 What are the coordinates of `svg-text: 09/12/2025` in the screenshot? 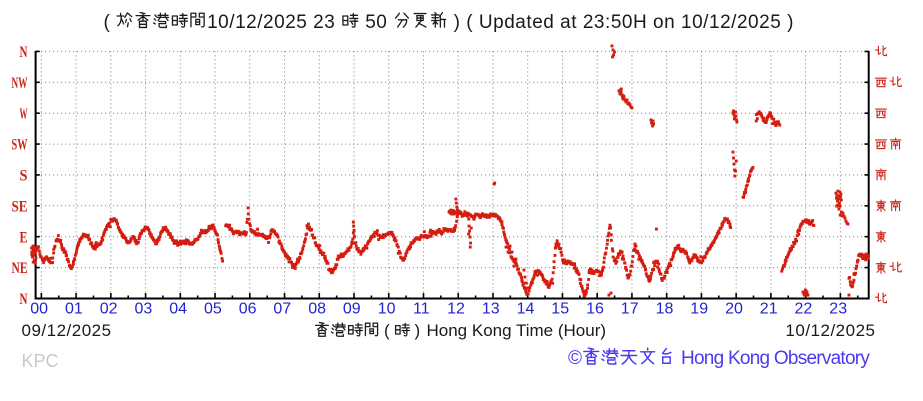 It's located at (67, 330).